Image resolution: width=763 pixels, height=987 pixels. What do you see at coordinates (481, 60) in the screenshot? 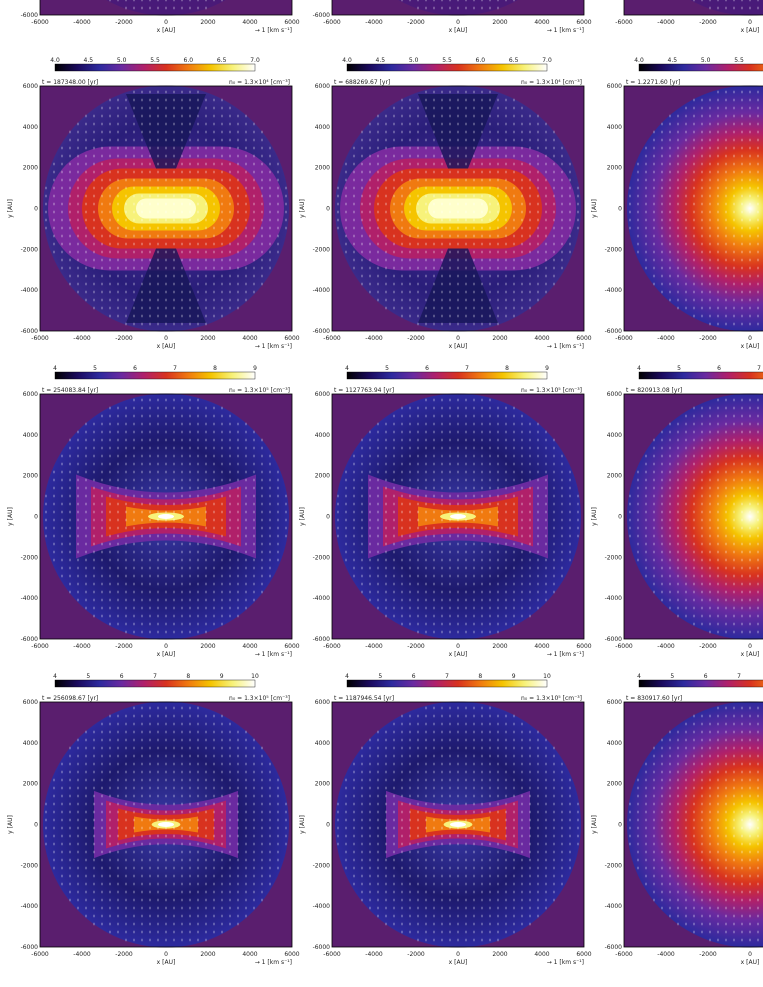
I see `colorbar-tick-label: 6.0` at bounding box center [481, 60].